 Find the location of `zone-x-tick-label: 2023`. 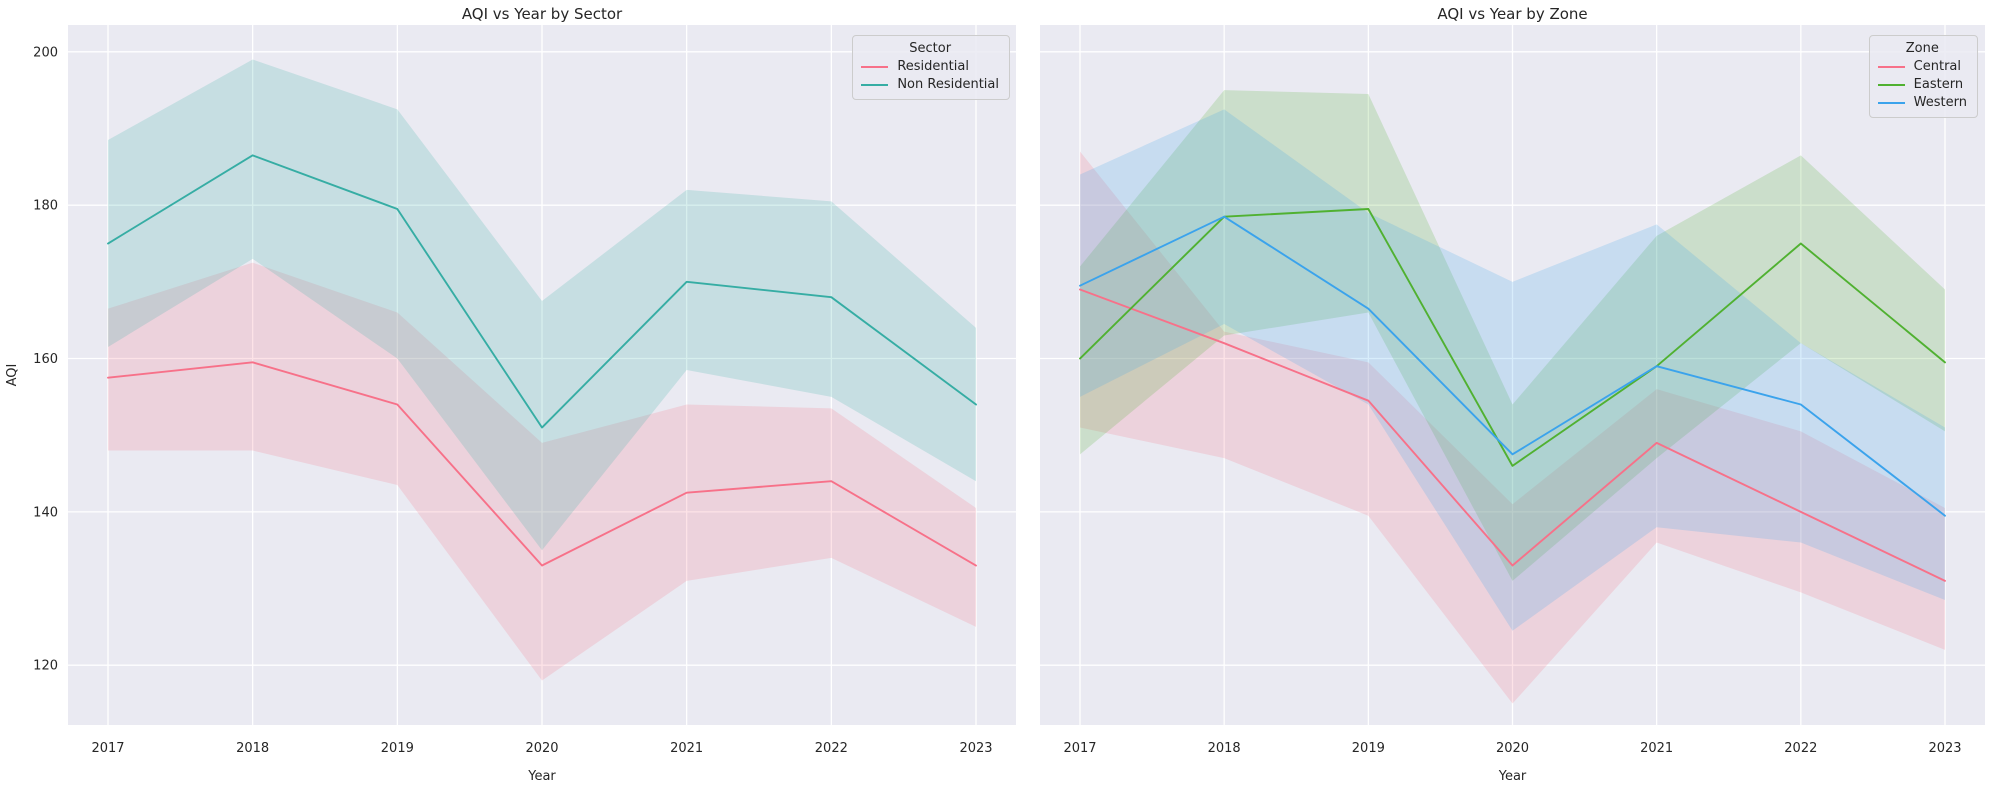

zone-x-tick-label: 2023 is located at coordinates (1944, 748).